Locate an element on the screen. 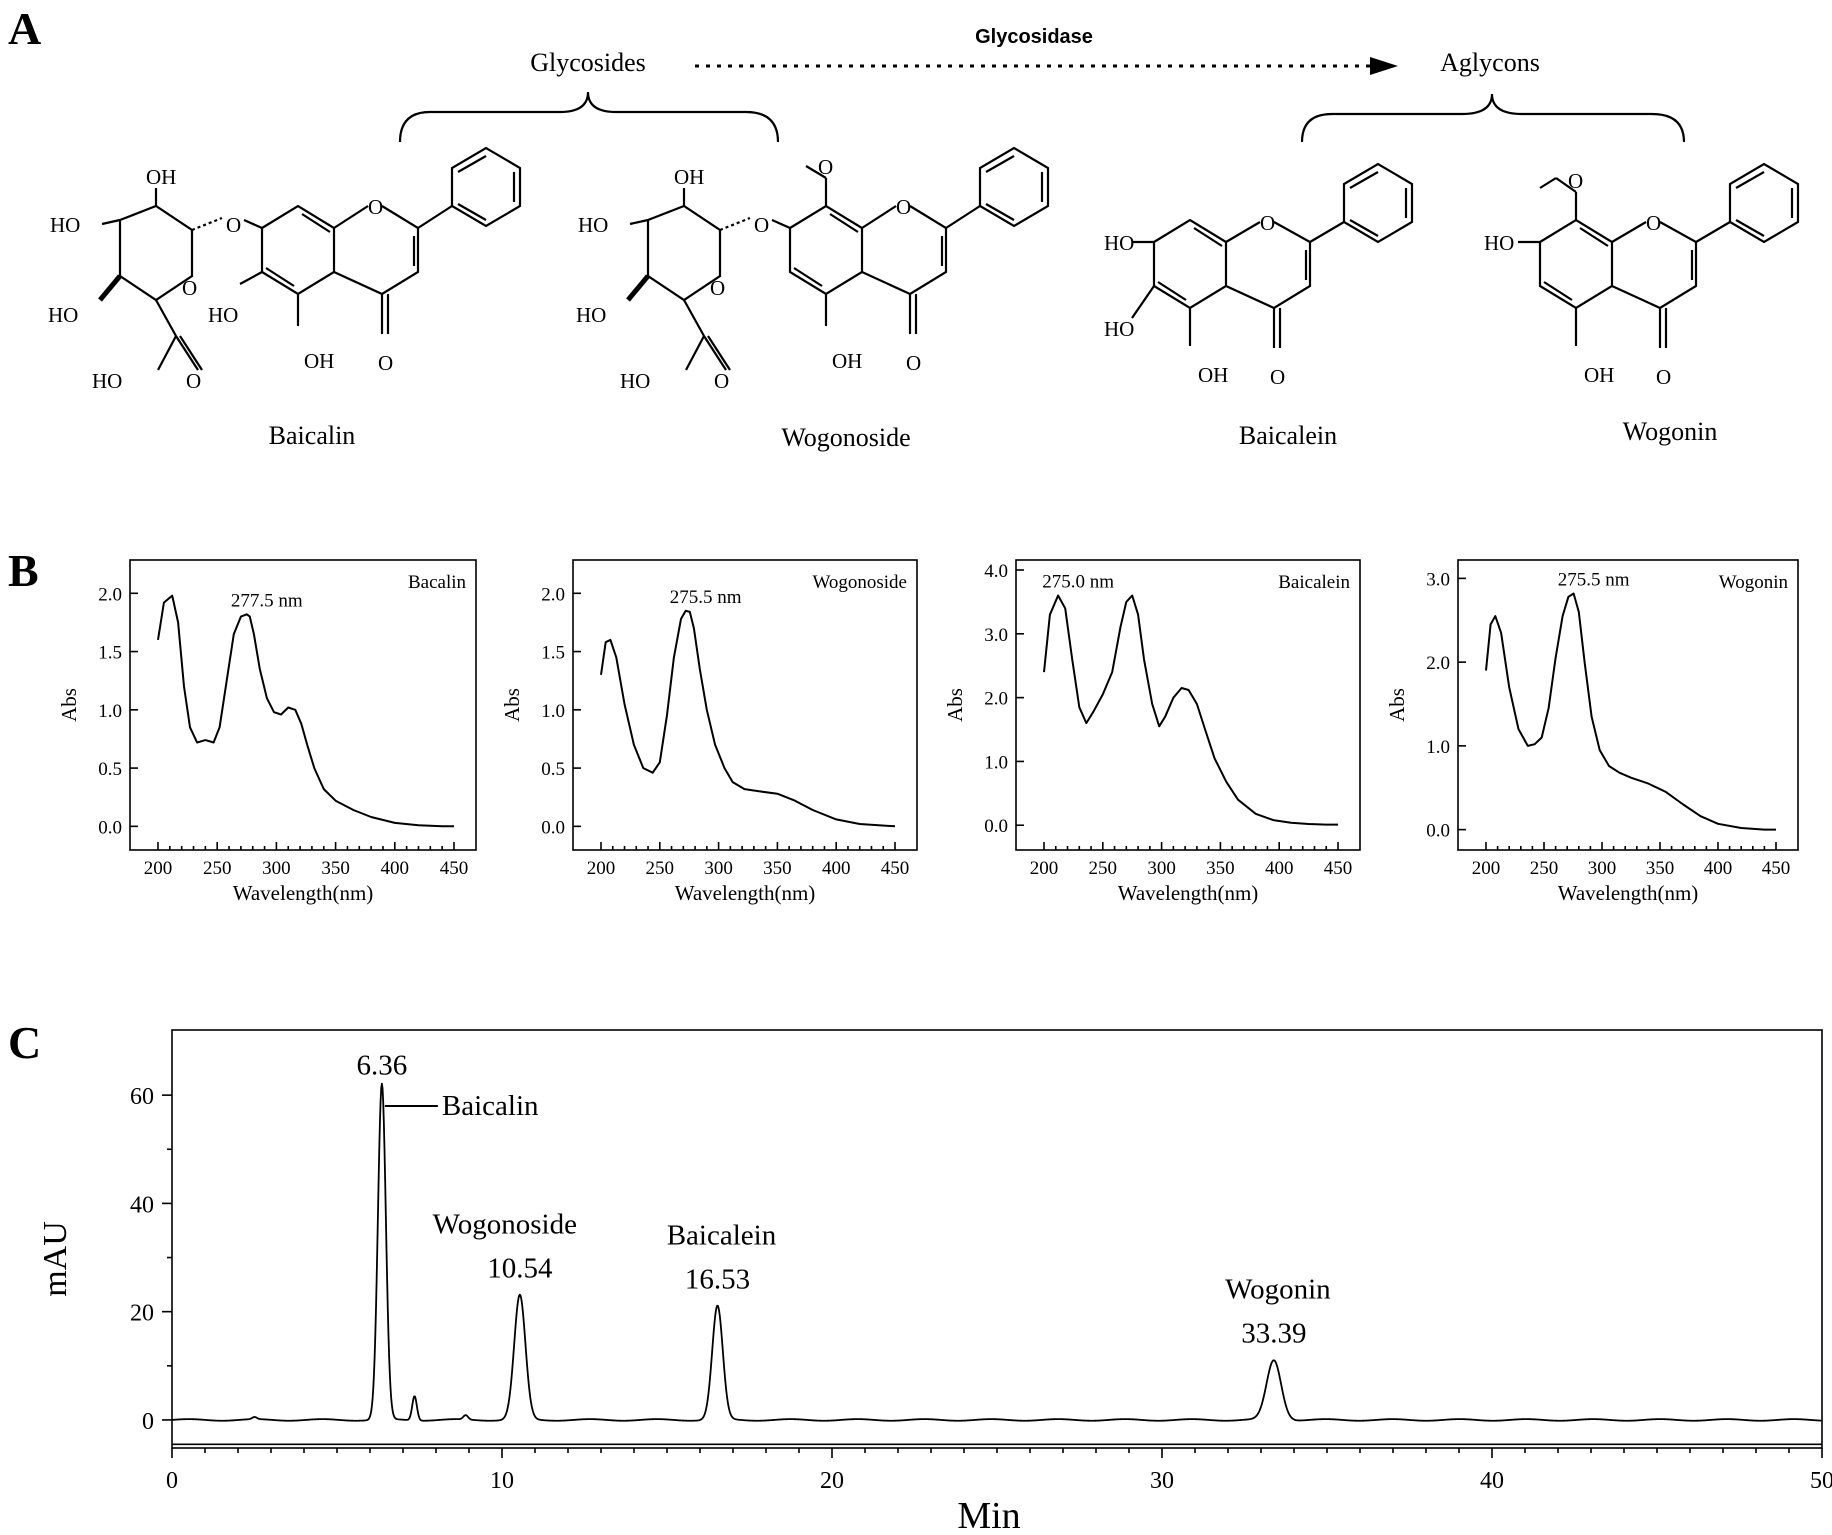  glycosidase-label: Glycosidase is located at coordinates (1034, 37).